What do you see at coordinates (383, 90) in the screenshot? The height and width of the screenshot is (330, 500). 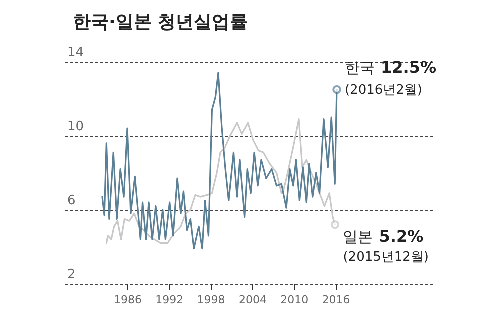 I see `annotation: (2016년2월)` at bounding box center [383, 90].